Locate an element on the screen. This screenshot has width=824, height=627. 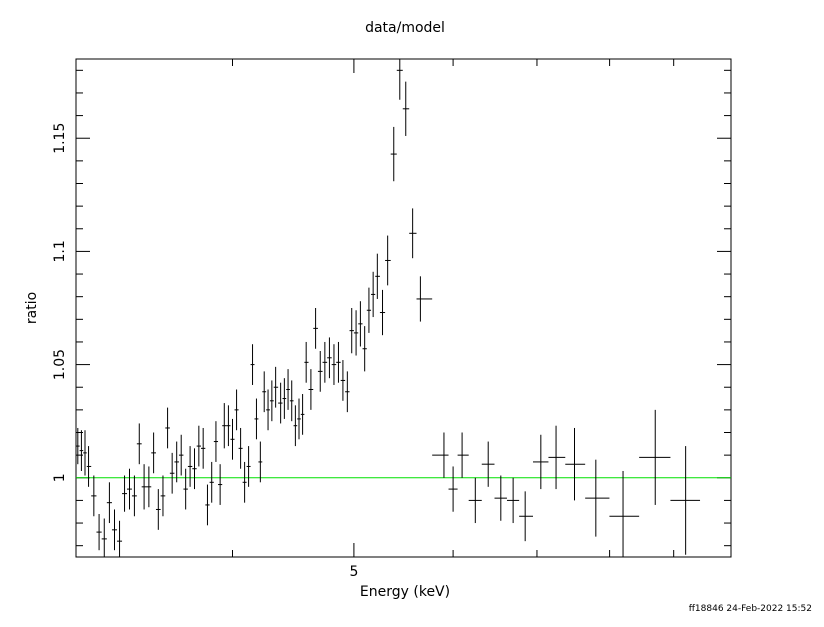
y-axis-label: ratio is located at coordinates (32, 308).